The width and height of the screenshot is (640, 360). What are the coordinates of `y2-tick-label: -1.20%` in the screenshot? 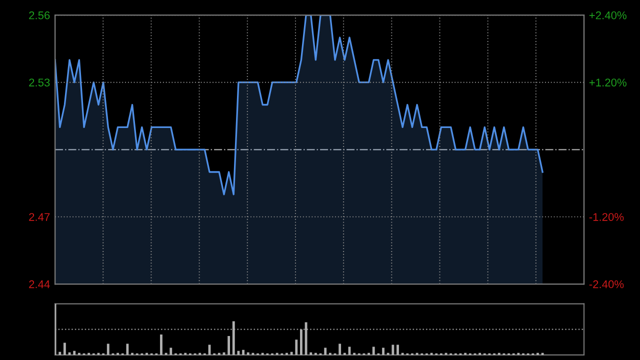 It's located at (606, 217).